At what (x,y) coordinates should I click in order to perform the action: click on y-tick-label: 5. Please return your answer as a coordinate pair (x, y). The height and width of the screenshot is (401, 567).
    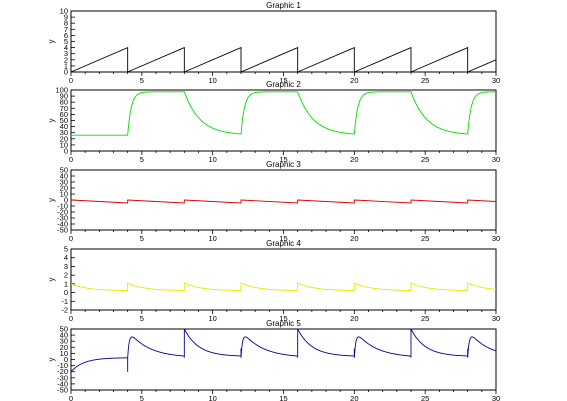
    Looking at the image, I should click on (66, 249).